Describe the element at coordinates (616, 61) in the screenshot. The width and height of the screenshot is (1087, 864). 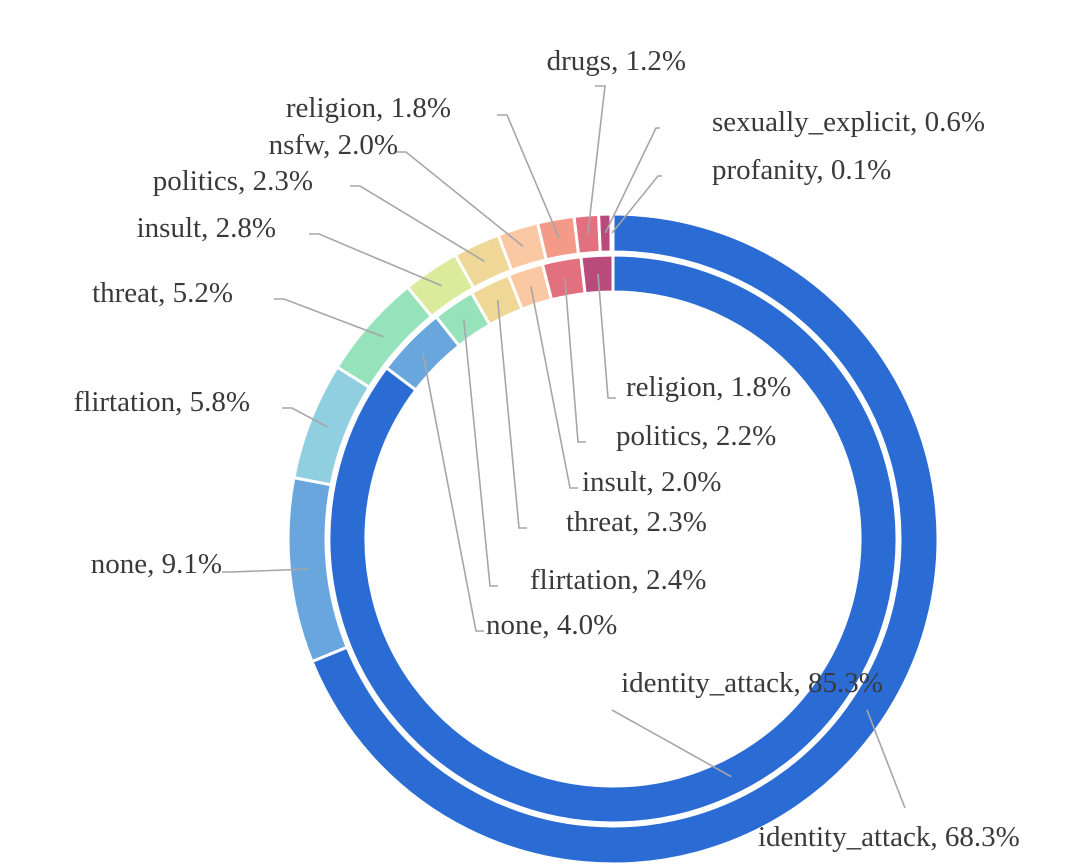
I see `outer-label-drugs: drugs, 1.2%` at that location.